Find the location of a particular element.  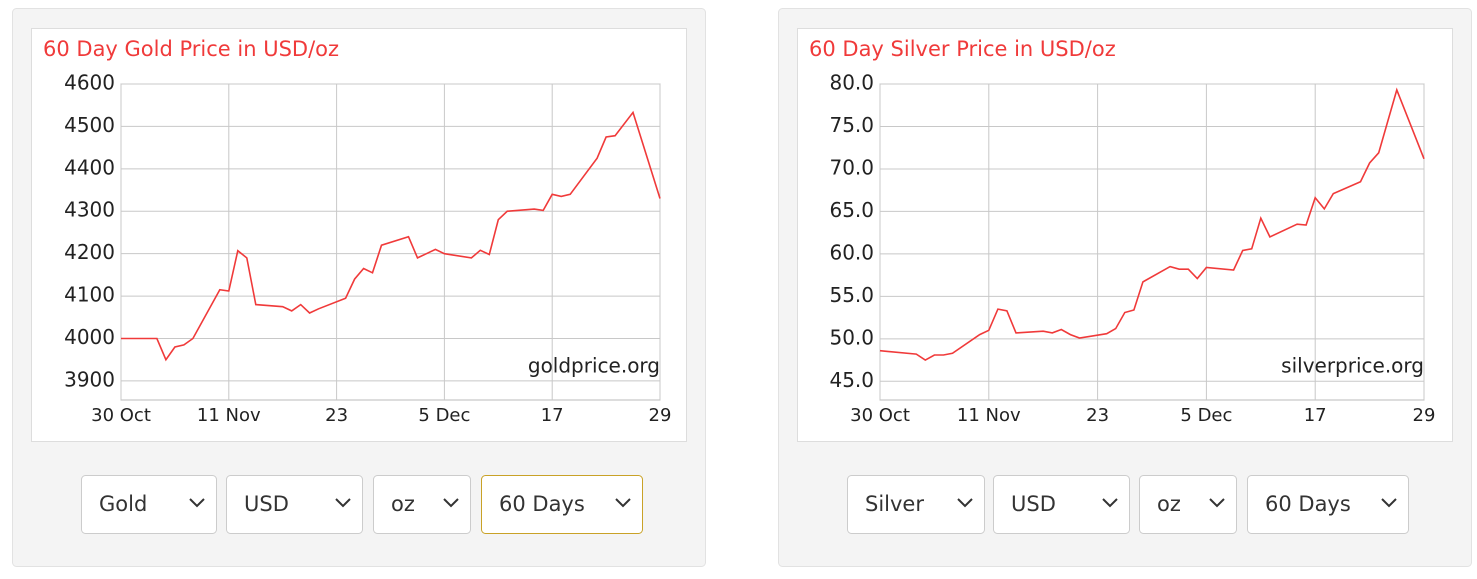

y-tick-label: 4200 is located at coordinates (89, 252).